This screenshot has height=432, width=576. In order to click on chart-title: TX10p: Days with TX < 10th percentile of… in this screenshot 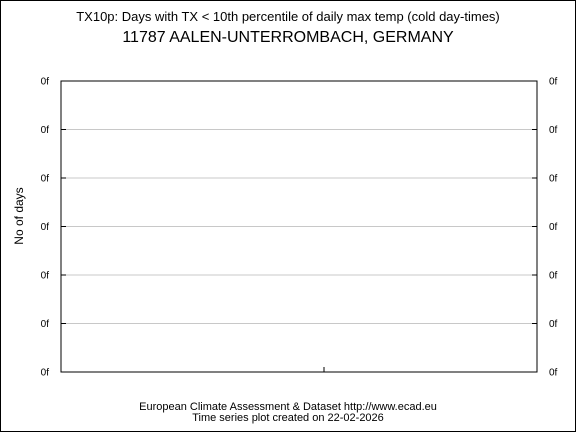, I will do `click(288, 16)`.